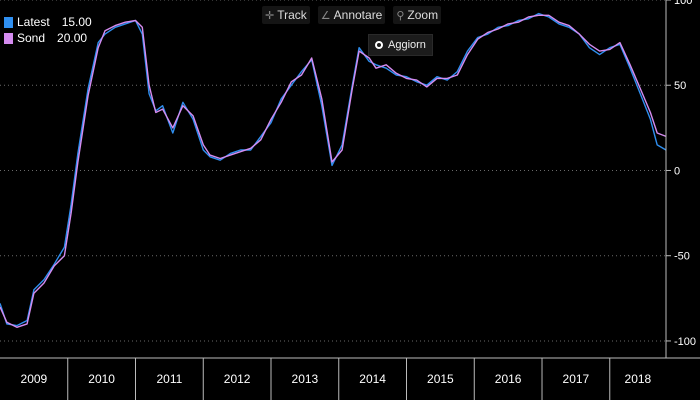 This screenshot has width=700, height=400. Describe the element at coordinates (400, 15) in the screenshot. I see `magnifier-icon: ⚲` at that location.